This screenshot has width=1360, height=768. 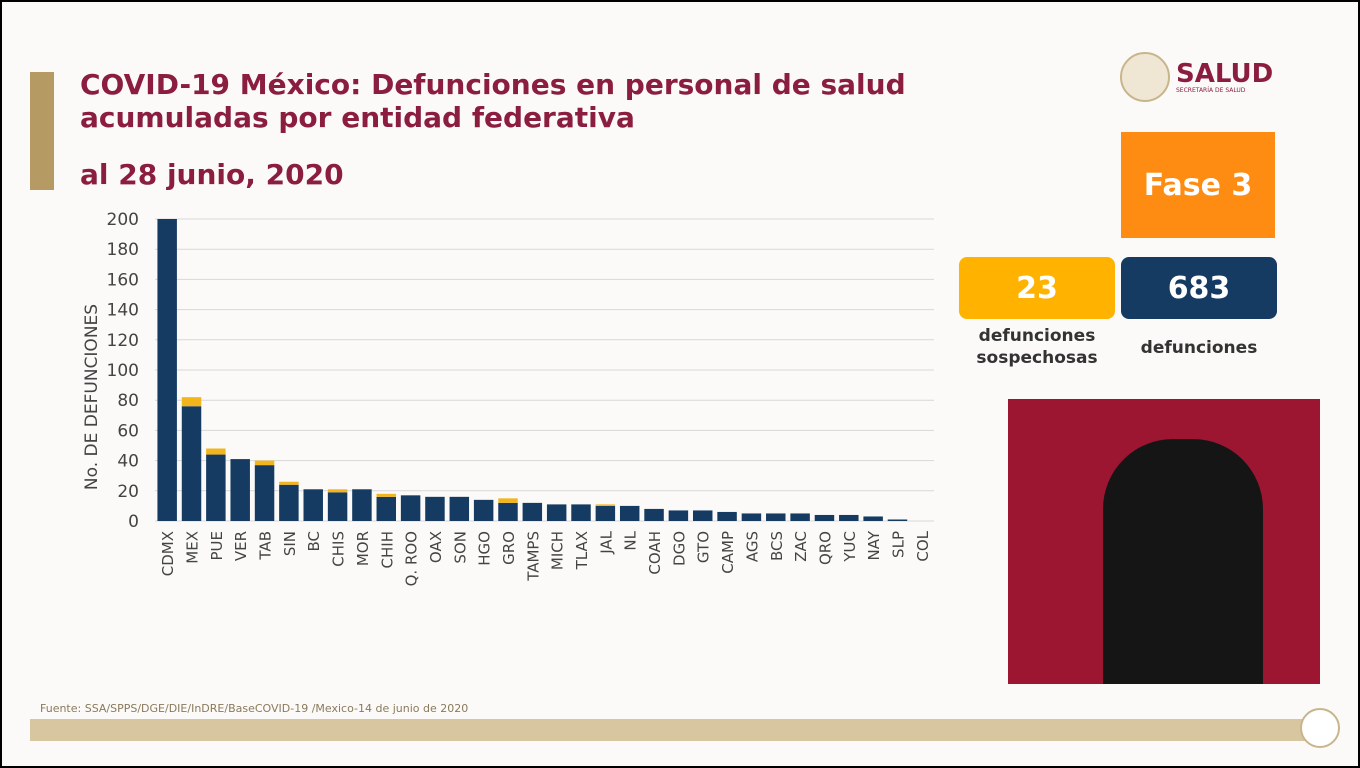 What do you see at coordinates (1199, 348) in the screenshot?
I see `confirmed-label: defunciones` at bounding box center [1199, 348].